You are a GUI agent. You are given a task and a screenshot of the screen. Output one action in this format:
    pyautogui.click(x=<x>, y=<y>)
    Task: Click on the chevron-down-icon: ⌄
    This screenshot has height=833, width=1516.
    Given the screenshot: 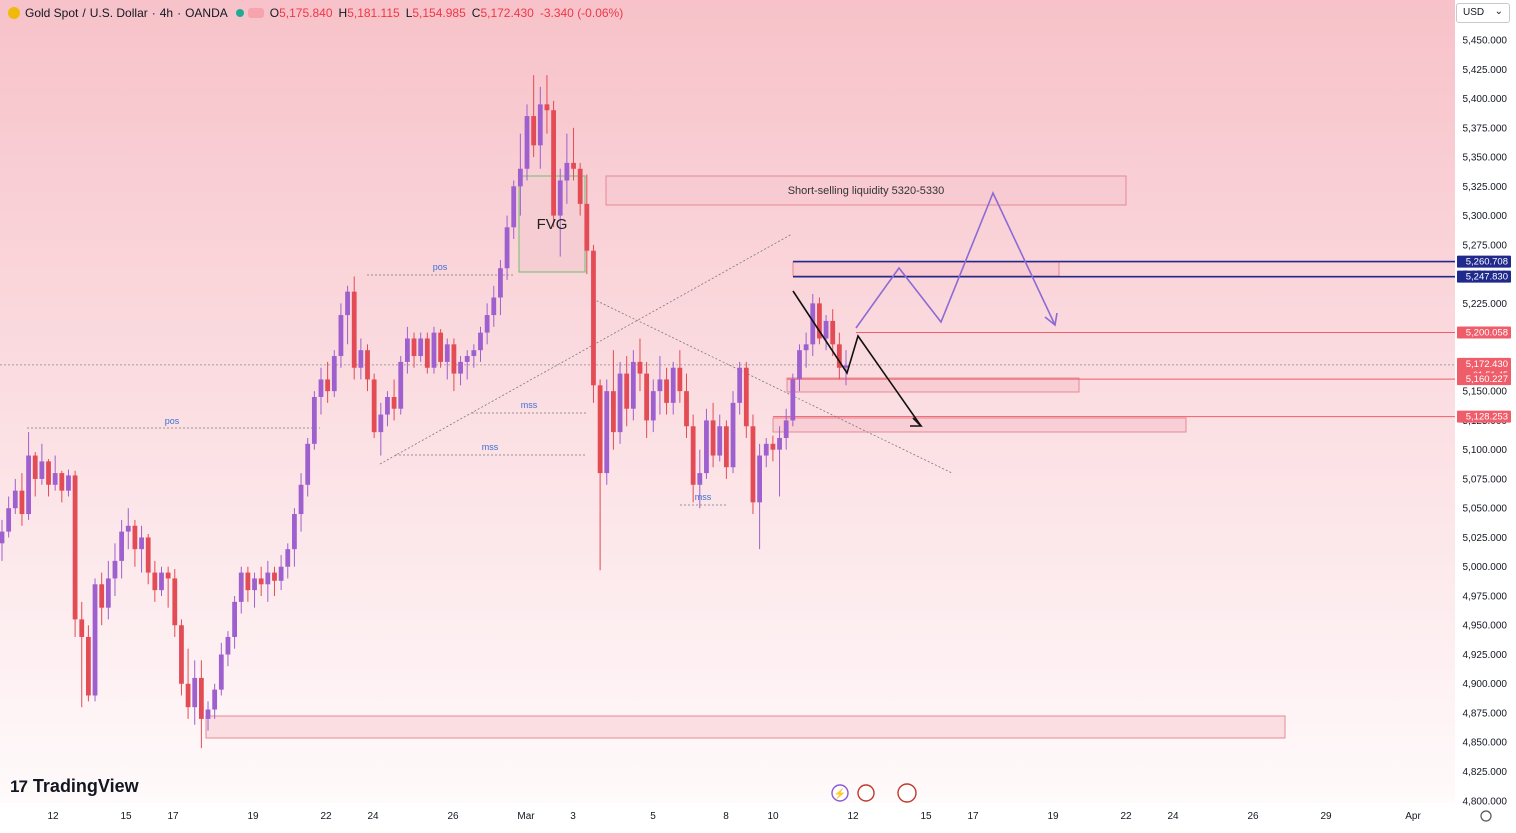 What is the action you would take?
    pyautogui.click(x=1498, y=11)
    